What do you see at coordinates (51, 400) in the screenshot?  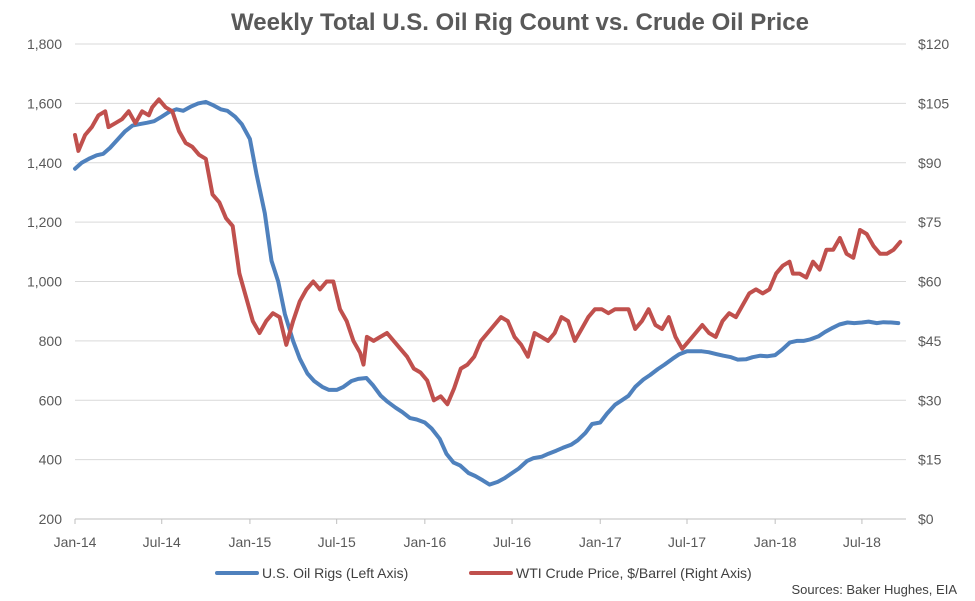 I see `left-axis-tick-label: 600` at bounding box center [51, 400].